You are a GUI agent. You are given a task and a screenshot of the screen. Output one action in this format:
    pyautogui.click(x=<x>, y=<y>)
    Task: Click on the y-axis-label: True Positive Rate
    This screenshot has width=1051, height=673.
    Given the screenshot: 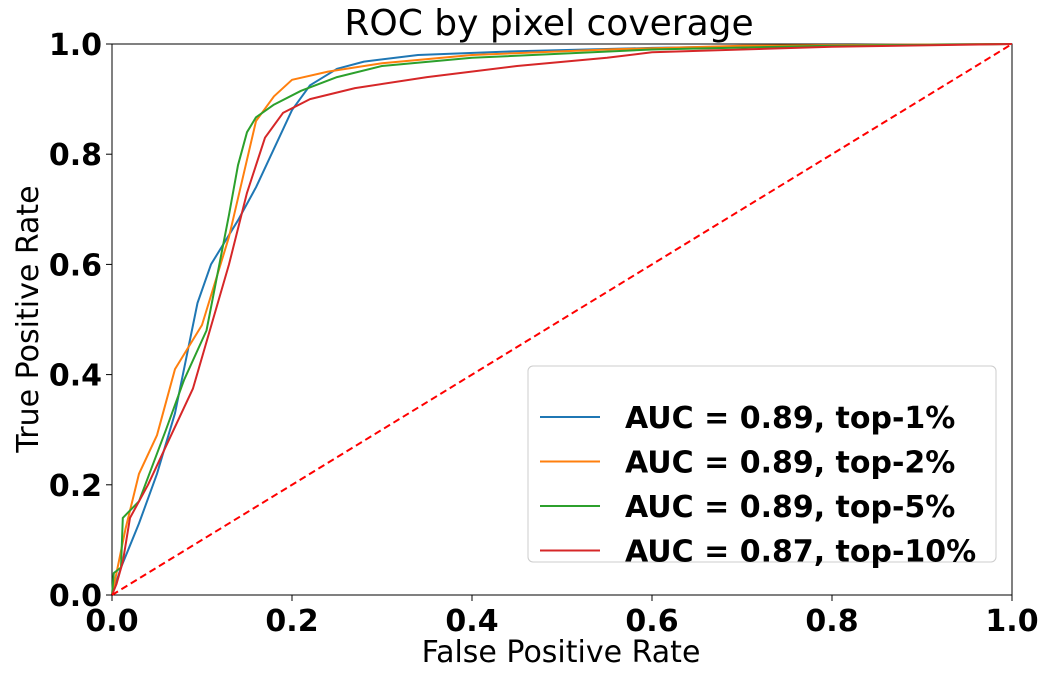 What is the action you would take?
    pyautogui.click(x=28, y=319)
    